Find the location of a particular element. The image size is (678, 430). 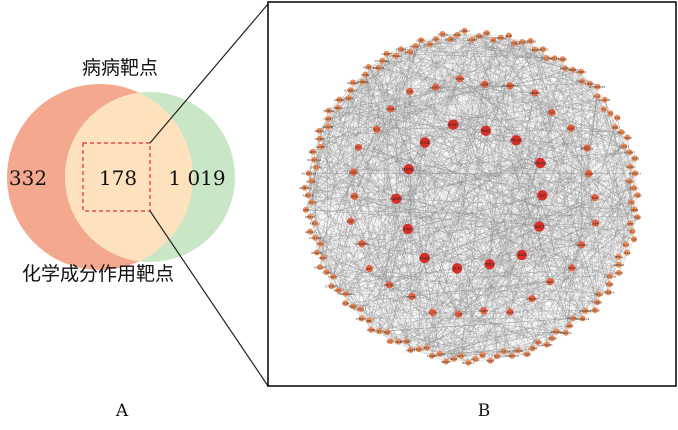

network-node: NOS2 is located at coordinates (635, 158).